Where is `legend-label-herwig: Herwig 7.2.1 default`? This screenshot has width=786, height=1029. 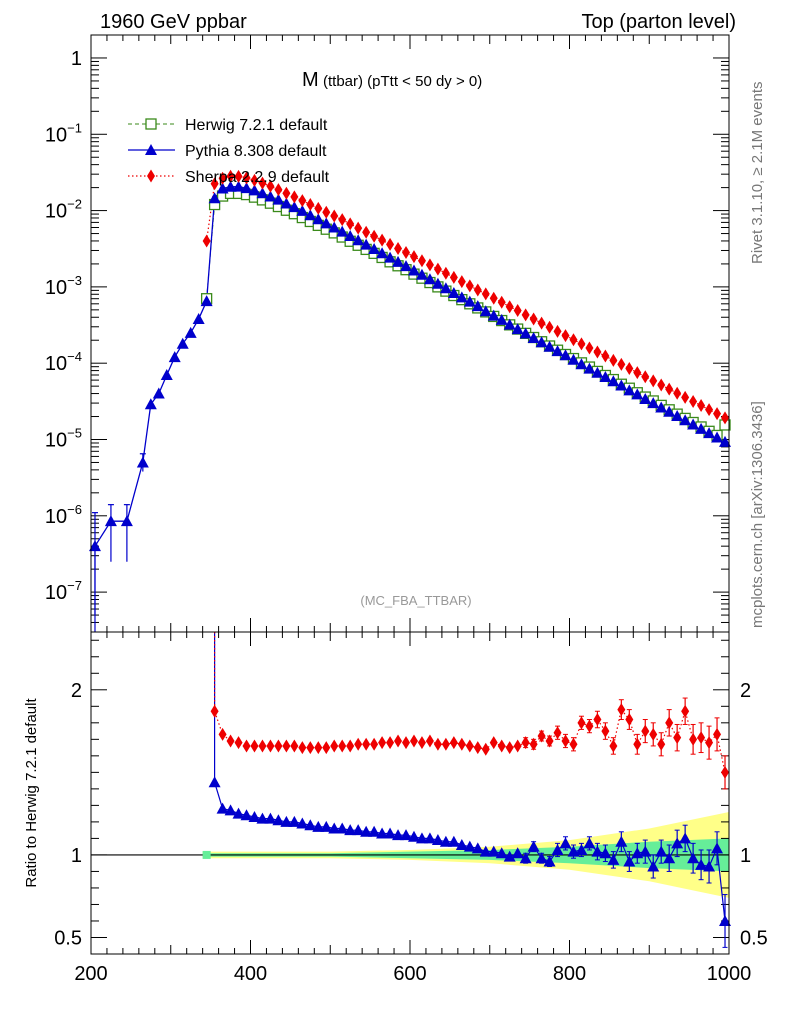
legend-label-herwig: Herwig 7.2.1 default is located at coordinates (256, 125).